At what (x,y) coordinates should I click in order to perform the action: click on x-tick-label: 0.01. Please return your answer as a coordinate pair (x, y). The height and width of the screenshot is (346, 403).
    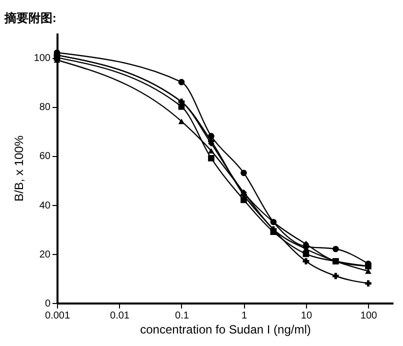
    Looking at the image, I should click on (120, 316).